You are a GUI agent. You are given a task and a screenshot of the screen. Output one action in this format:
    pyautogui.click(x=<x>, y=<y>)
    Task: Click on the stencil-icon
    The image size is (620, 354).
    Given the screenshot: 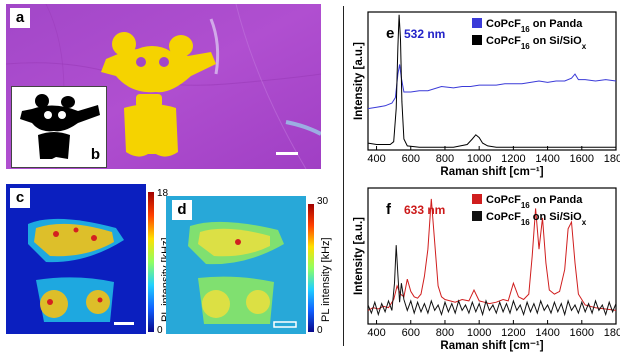 What is the action you would take?
    pyautogui.click(x=60, y=126)
    